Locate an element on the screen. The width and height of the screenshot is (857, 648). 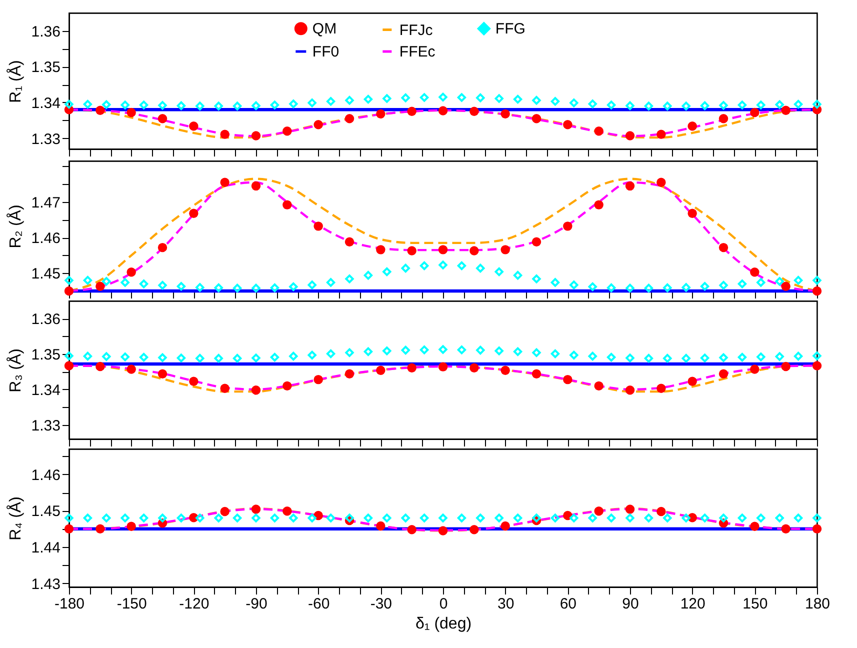
y-axis-title: R₄ (Å) is located at coordinates (15, 518).